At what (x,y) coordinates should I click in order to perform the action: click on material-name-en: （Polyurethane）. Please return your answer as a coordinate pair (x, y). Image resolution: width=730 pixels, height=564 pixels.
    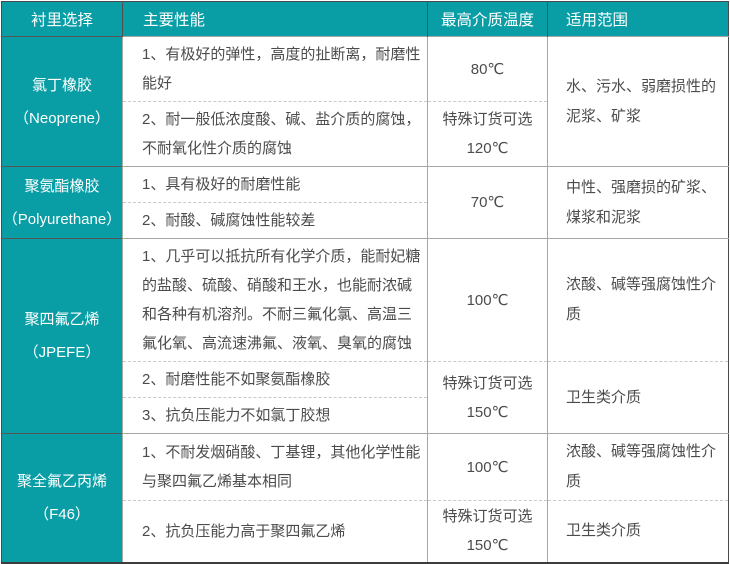
    Looking at the image, I should click on (62, 219).